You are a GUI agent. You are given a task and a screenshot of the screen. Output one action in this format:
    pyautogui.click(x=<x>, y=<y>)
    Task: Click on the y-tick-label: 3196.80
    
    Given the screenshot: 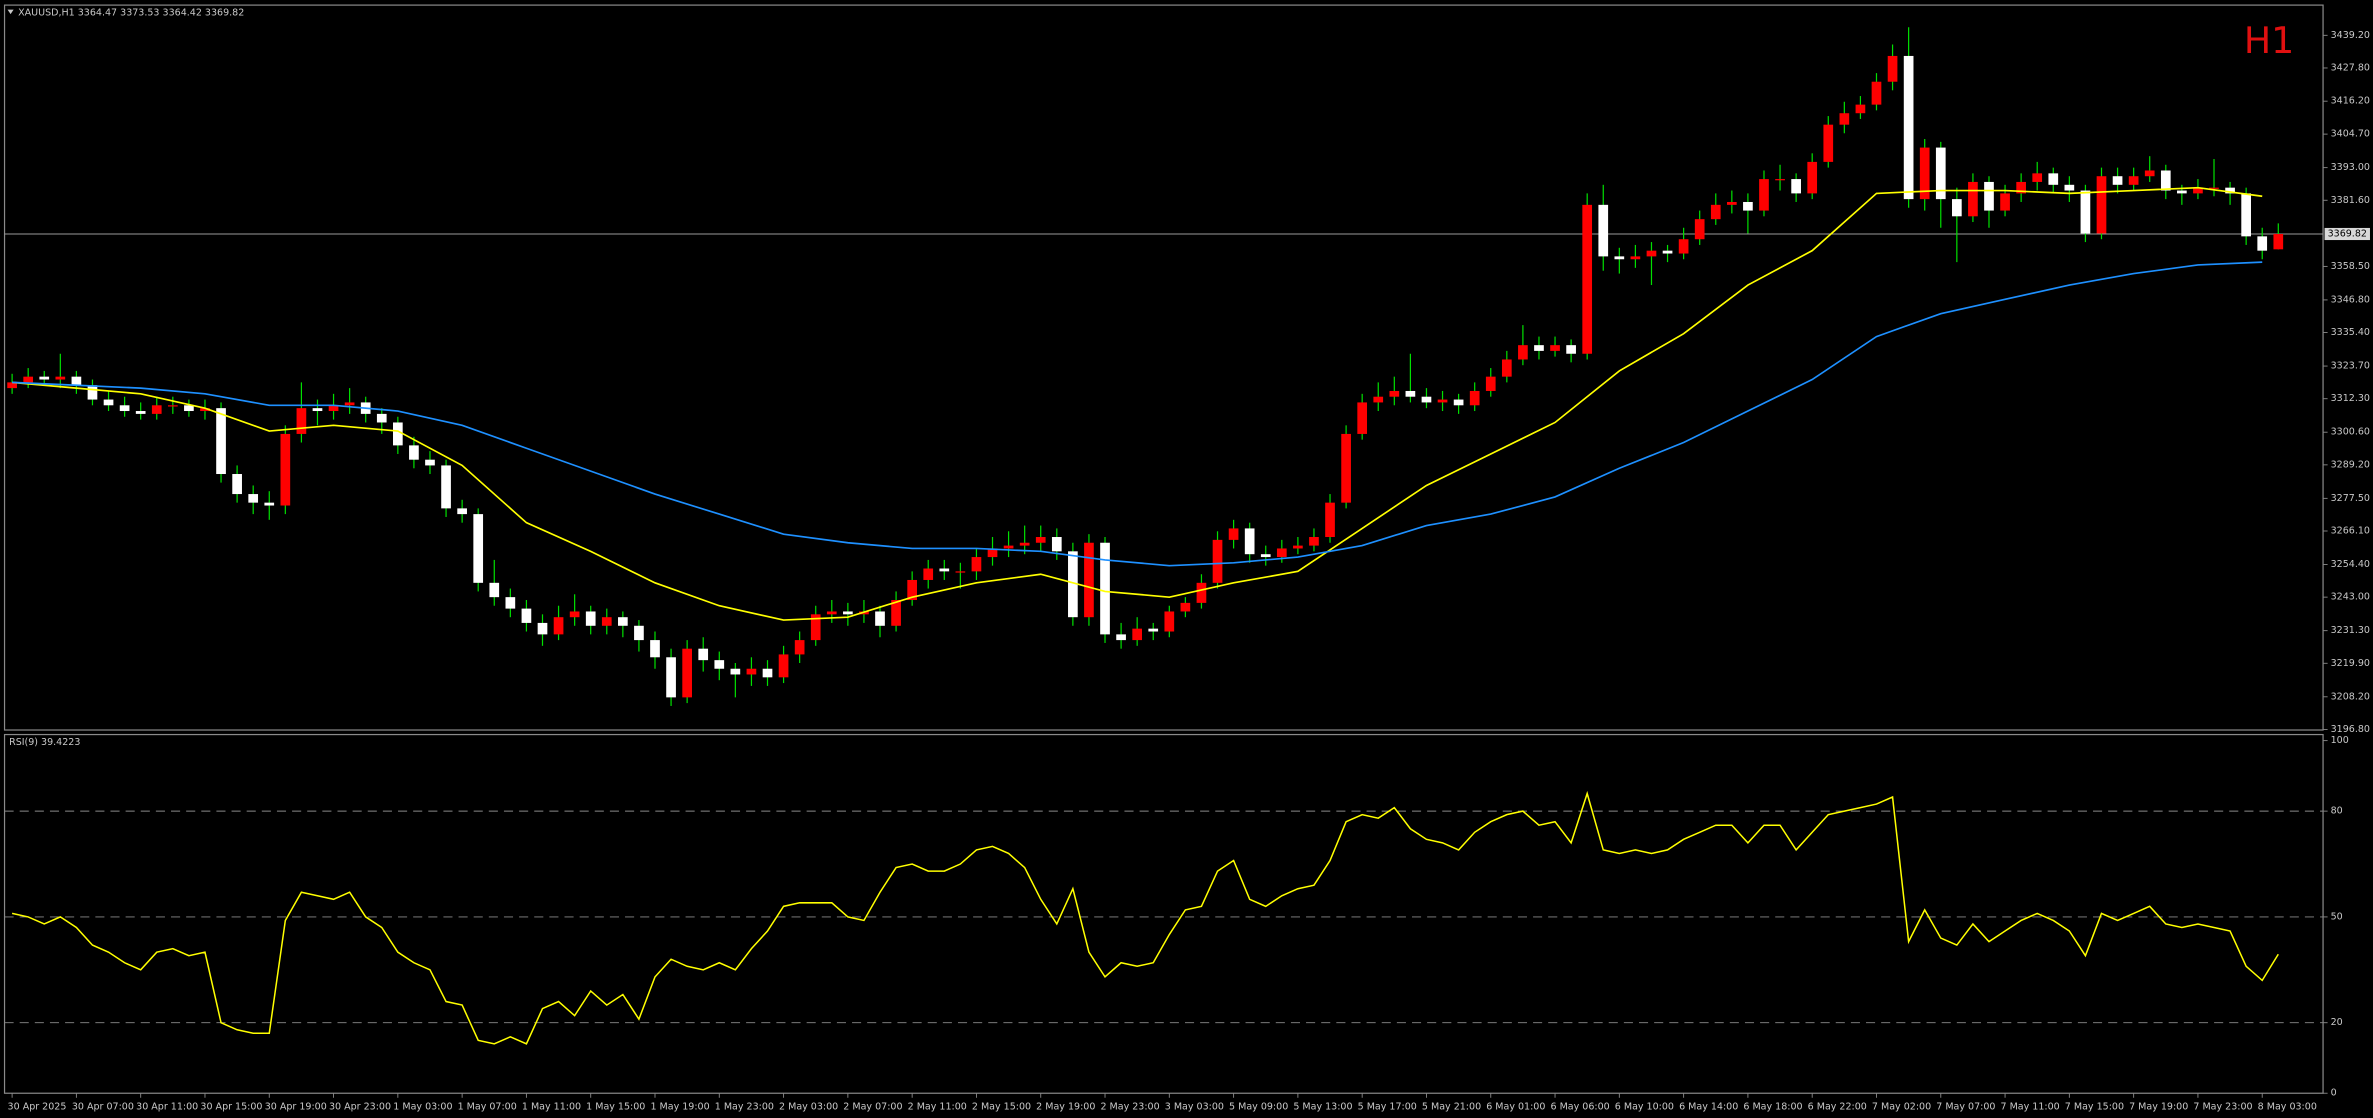 What is the action you would take?
    pyautogui.click(x=2350, y=729)
    